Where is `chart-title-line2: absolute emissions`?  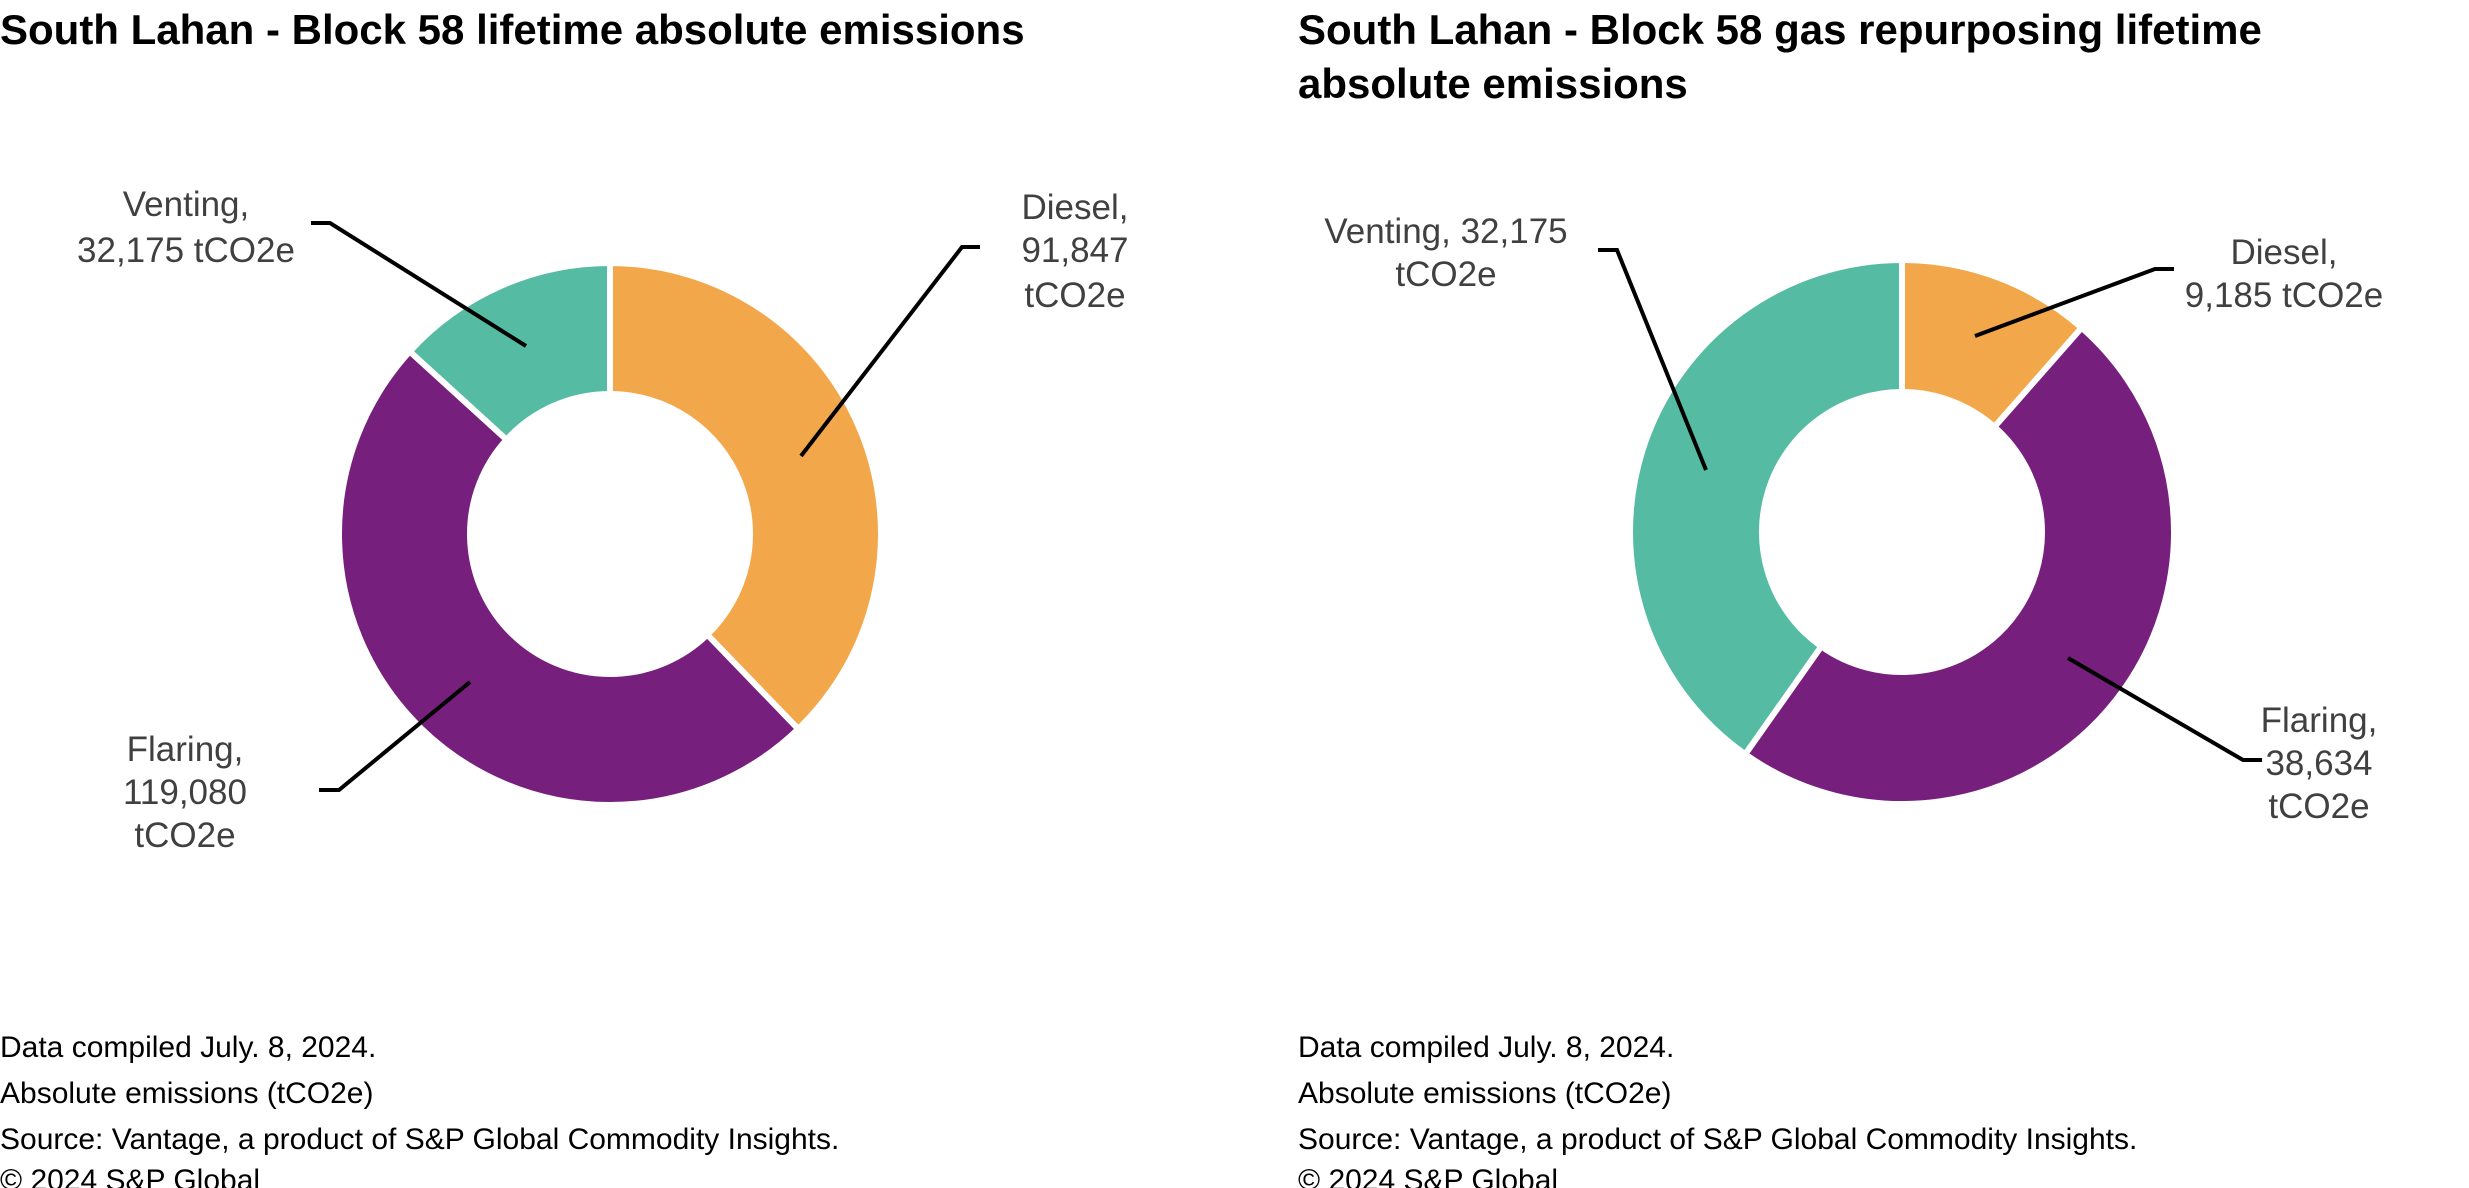 chart-title-line2: absolute emissions is located at coordinates (1493, 83).